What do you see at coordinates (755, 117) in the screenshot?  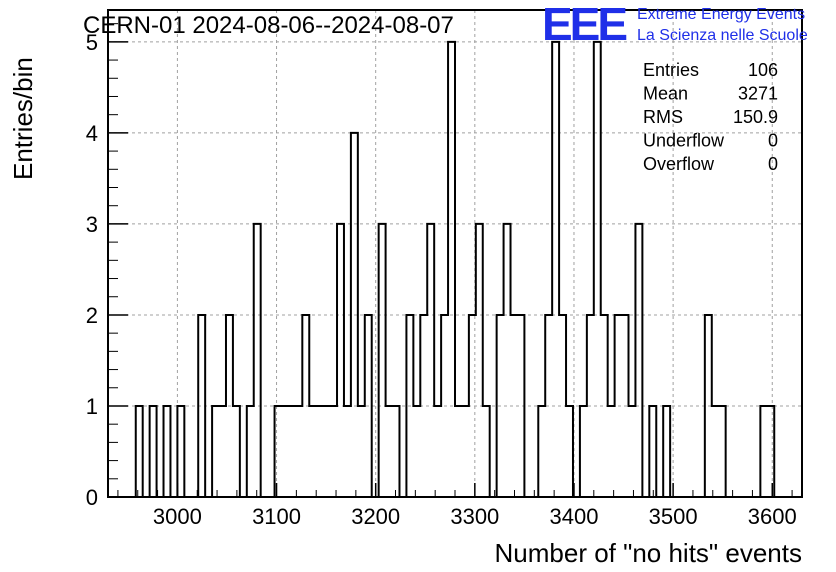 I see `stats-value: 150.9` at bounding box center [755, 117].